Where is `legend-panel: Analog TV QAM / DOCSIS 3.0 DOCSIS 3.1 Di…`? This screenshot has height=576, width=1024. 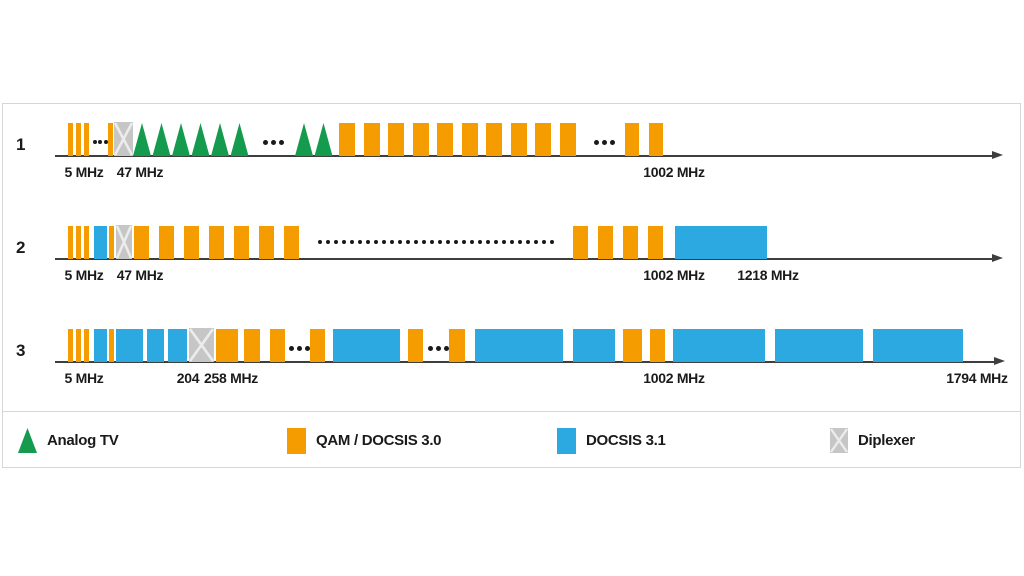 legend-panel: Analog TV QAM / DOCSIS 3.0 DOCSIS 3.1 Di… is located at coordinates (511, 439).